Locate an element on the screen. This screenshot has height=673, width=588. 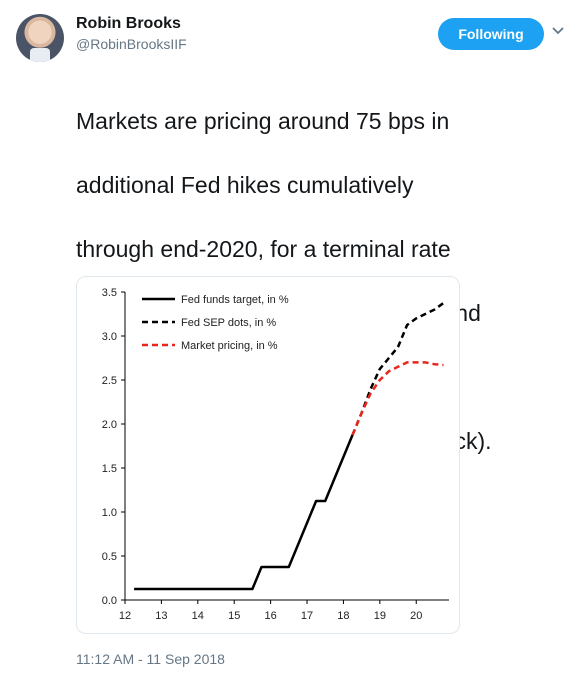
tweet-line: additional Fed hikes cumulatively is located at coordinates (245, 185).